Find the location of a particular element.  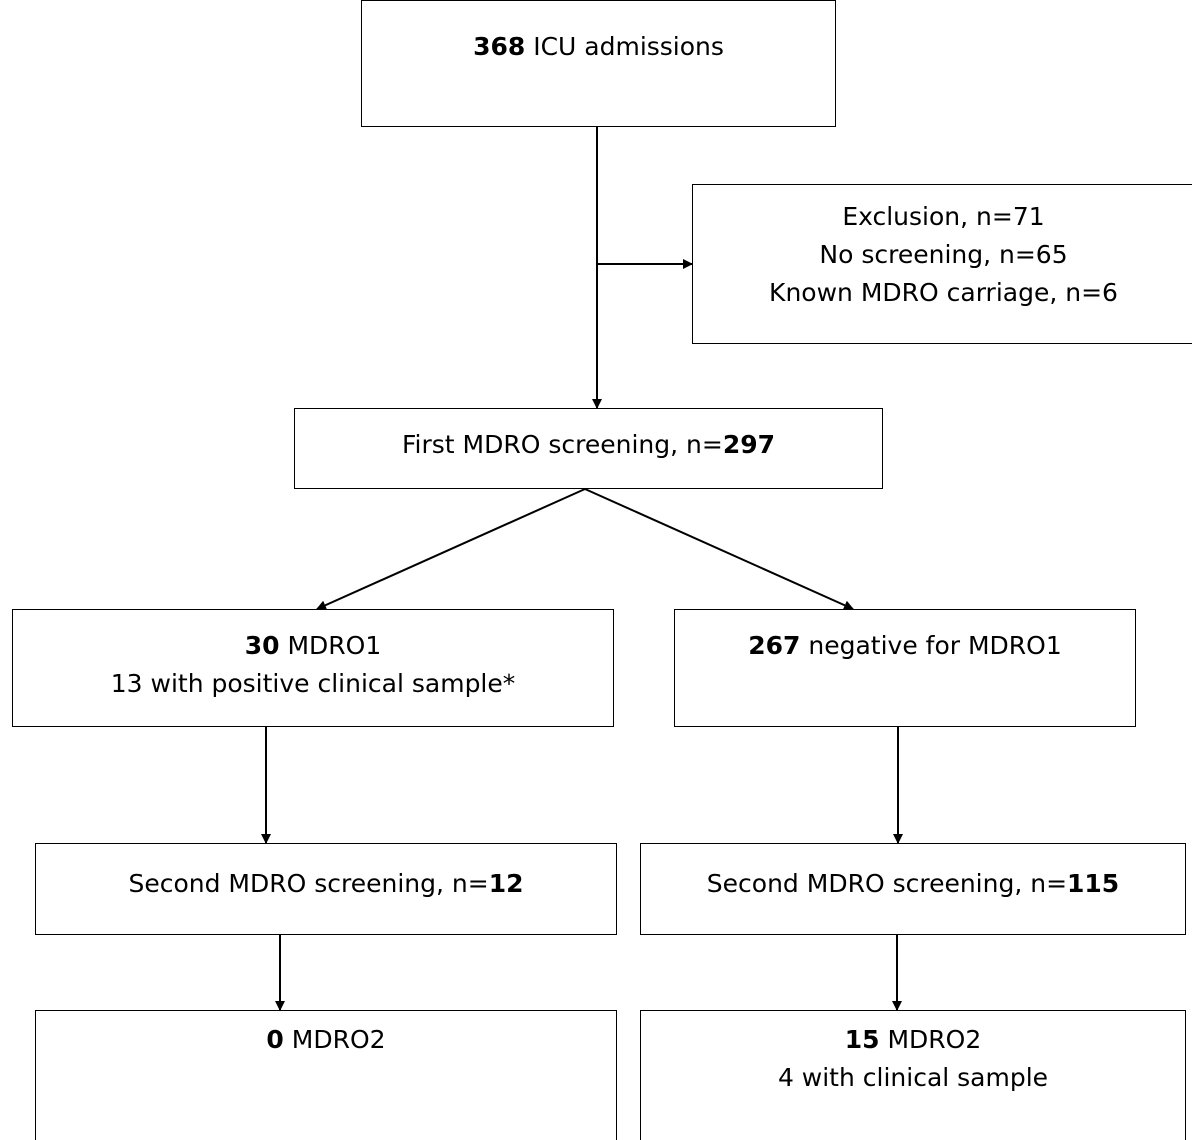

mdro1-positive-label: MDRO1 is located at coordinates (330, 645).